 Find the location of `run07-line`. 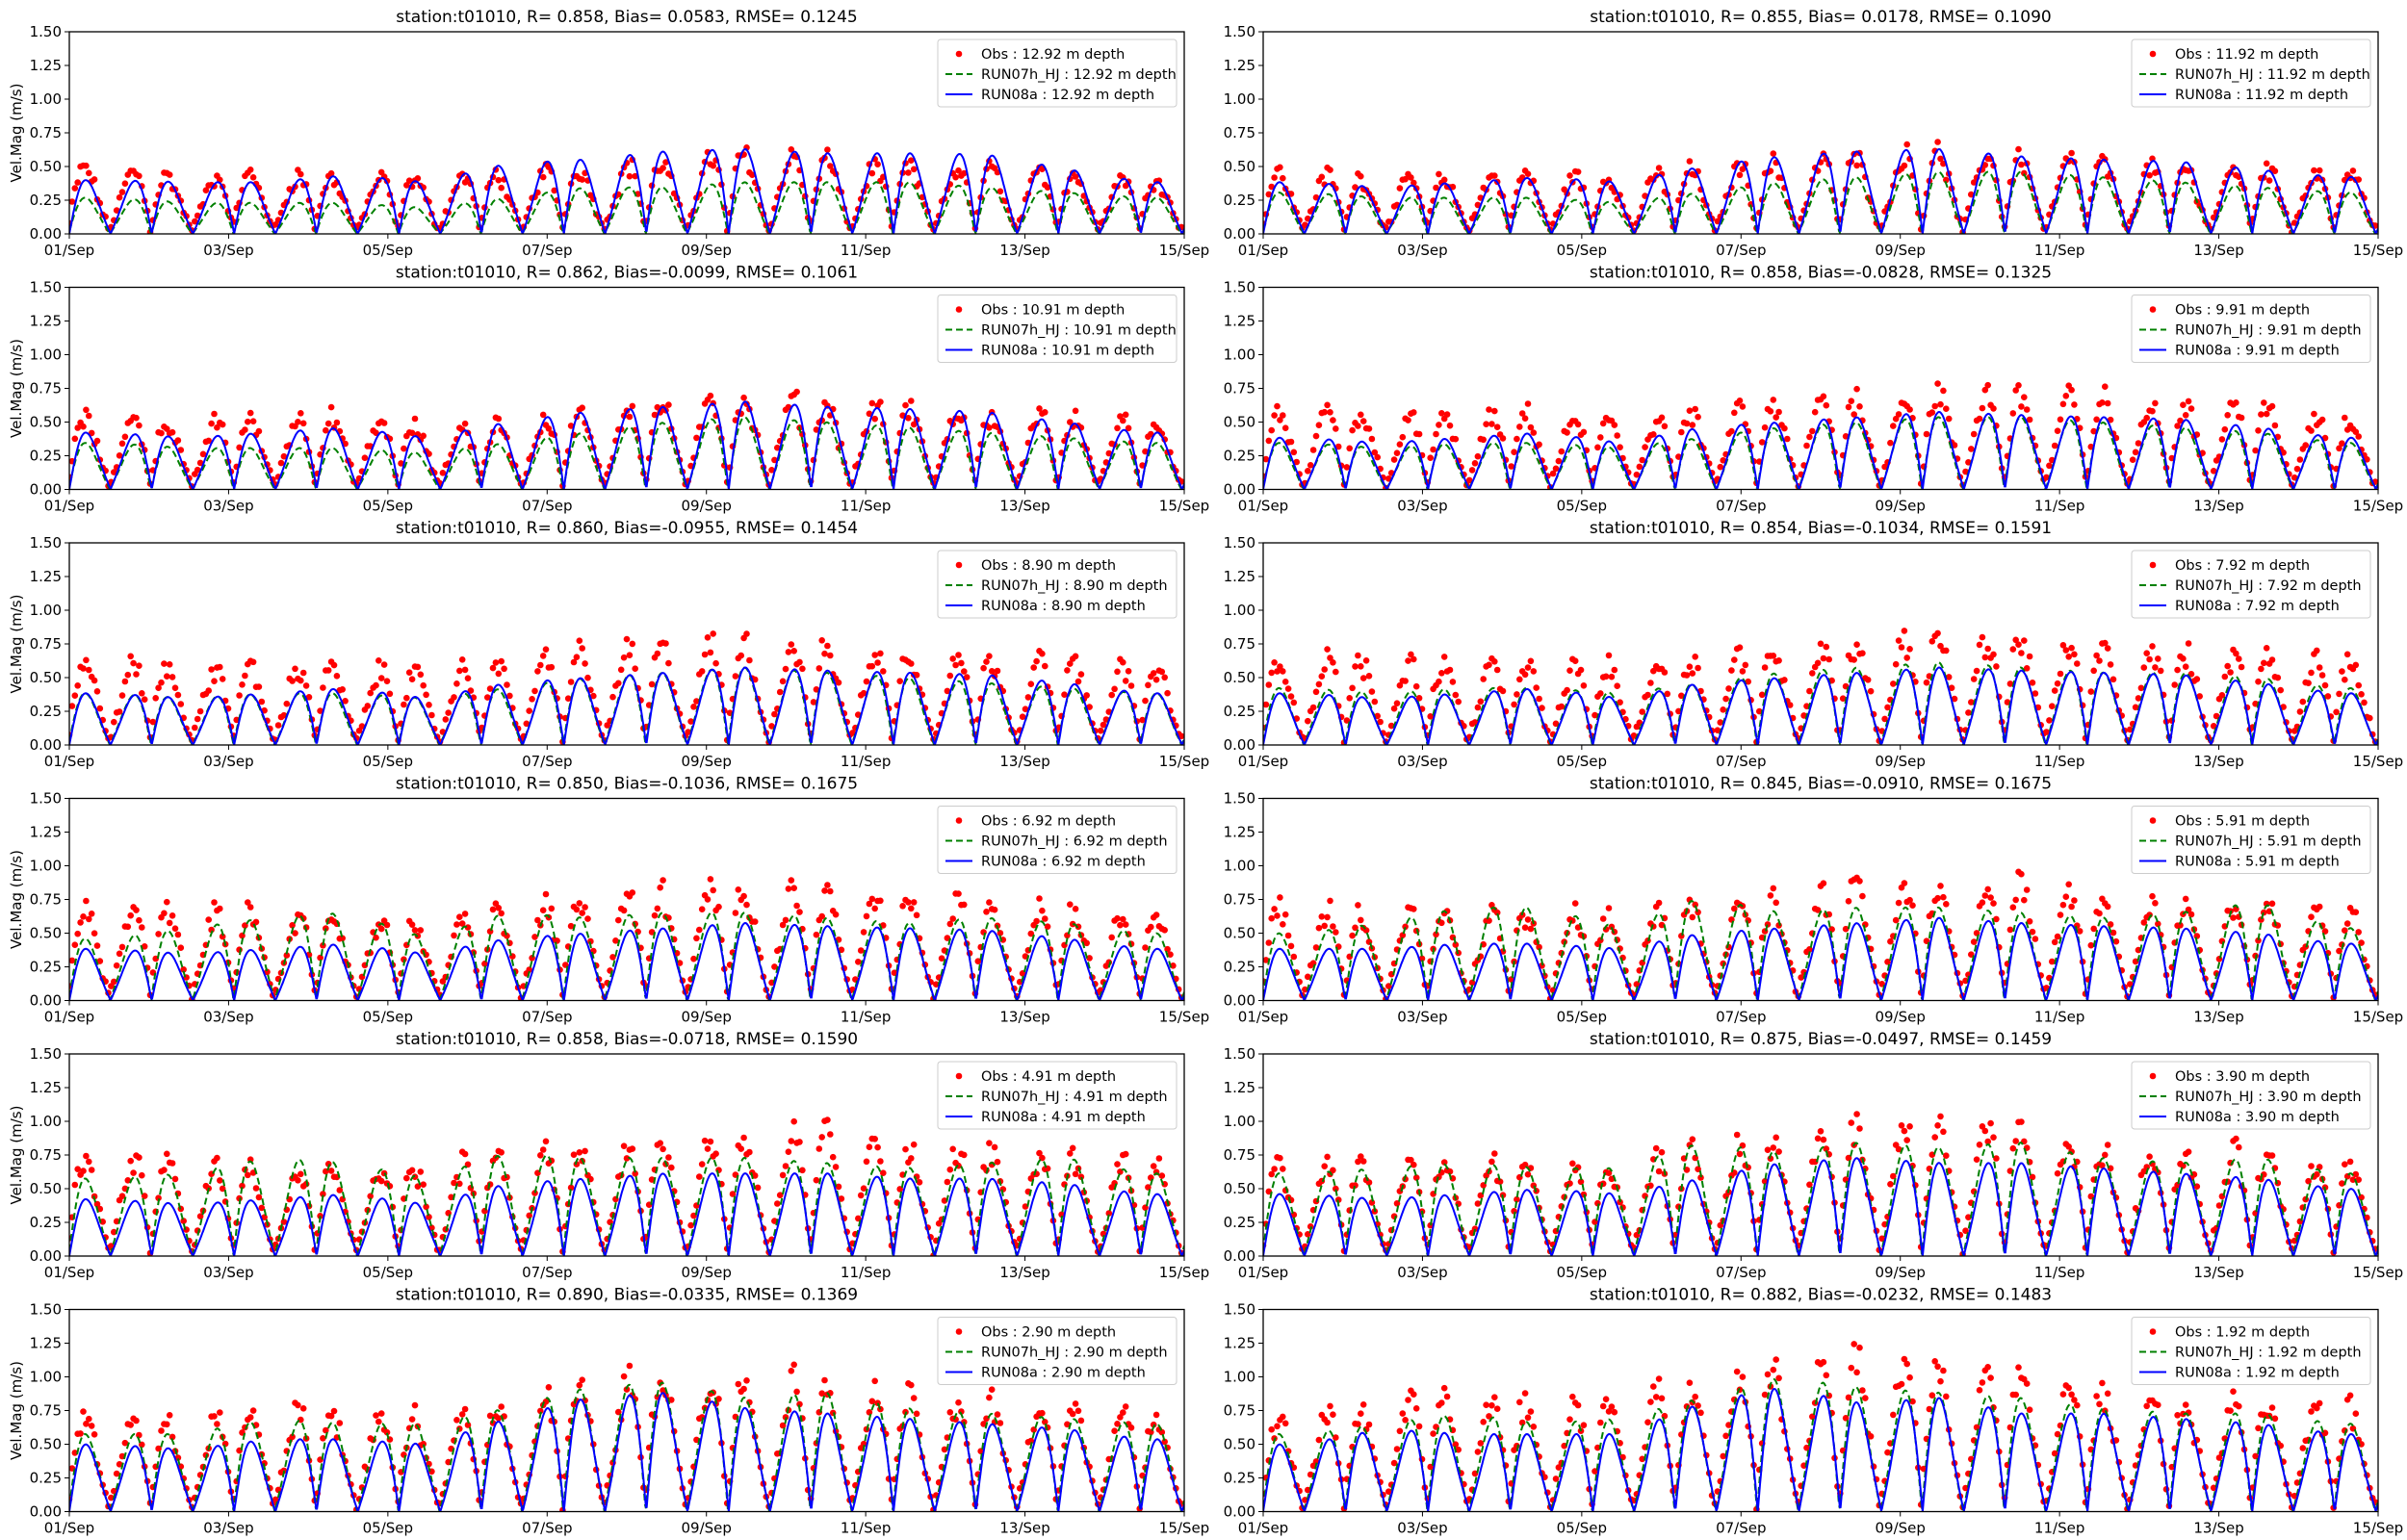

run07-line is located at coordinates (626, 1205).